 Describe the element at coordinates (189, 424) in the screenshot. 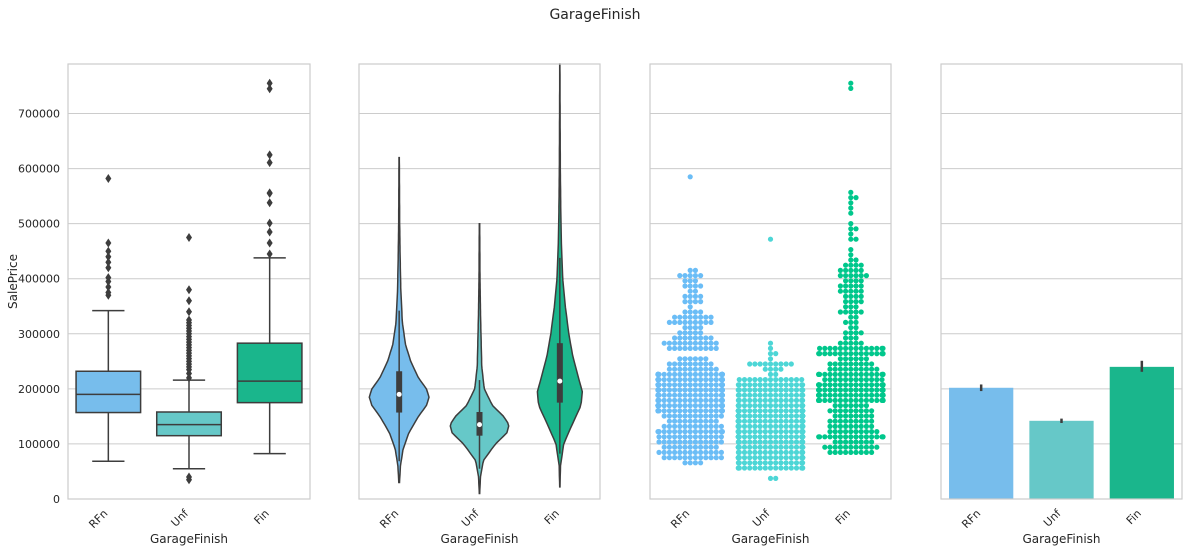

I see `box-iqr` at that location.